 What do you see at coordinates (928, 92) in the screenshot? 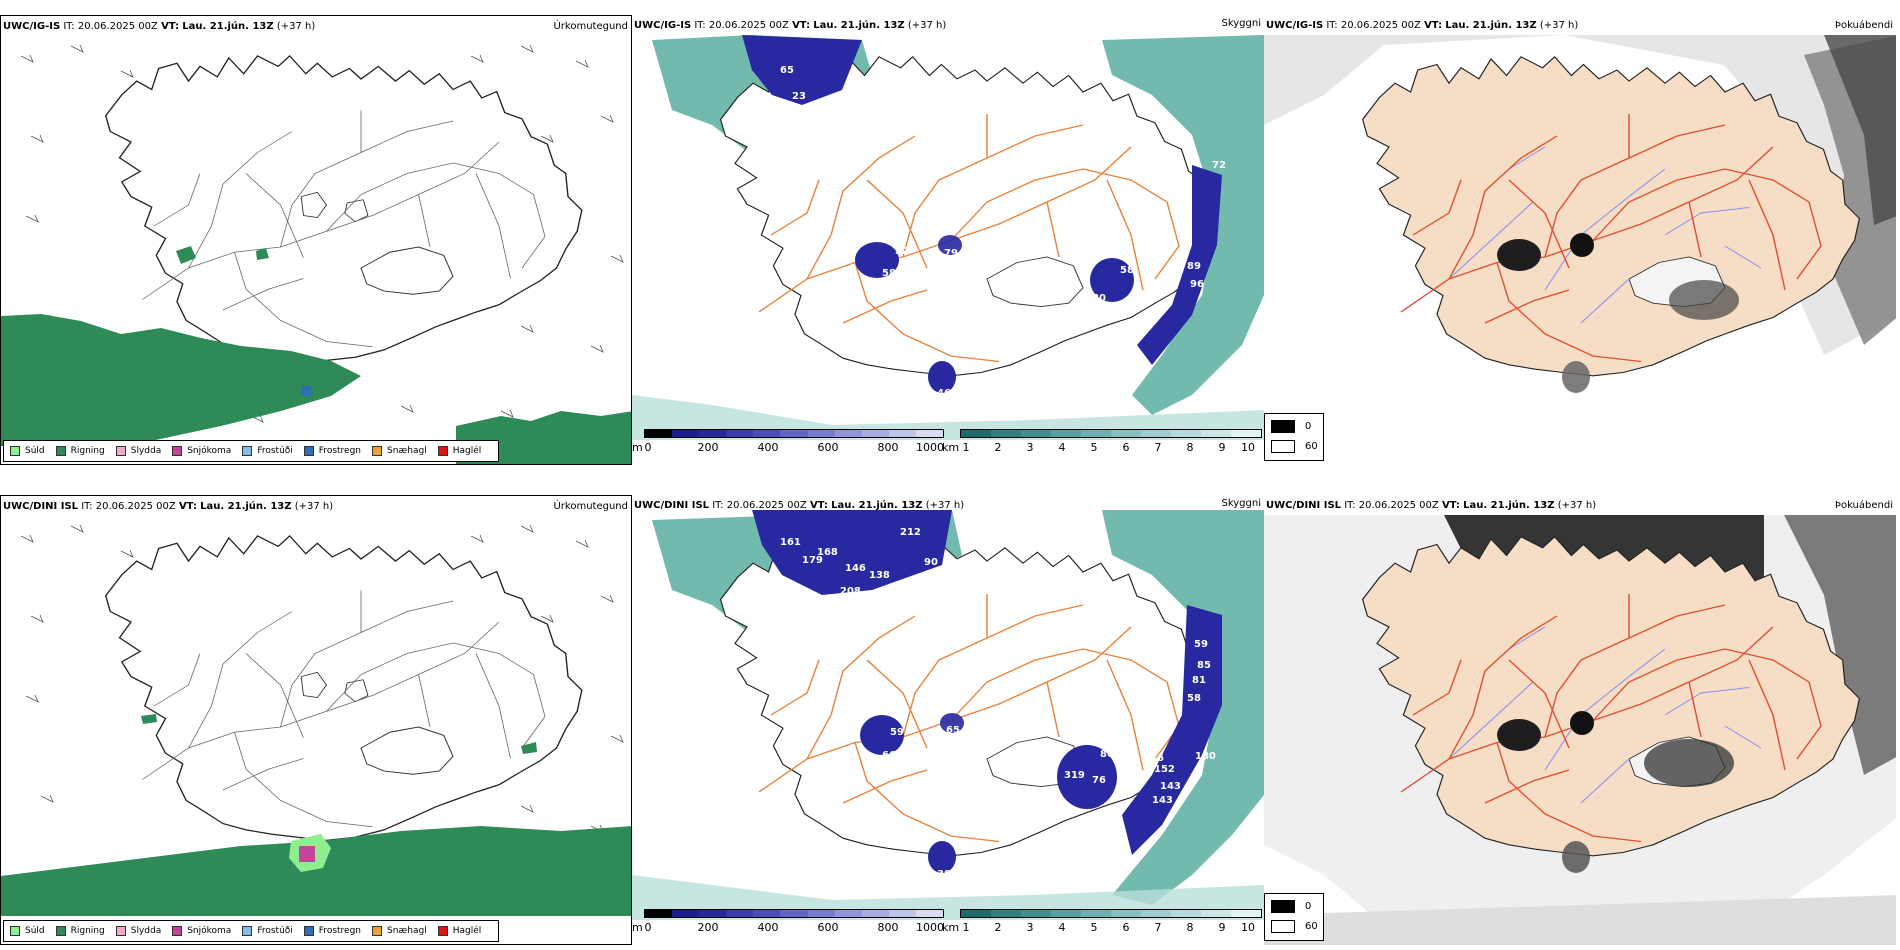
I see `ceiling-label: 110` at bounding box center [928, 92].